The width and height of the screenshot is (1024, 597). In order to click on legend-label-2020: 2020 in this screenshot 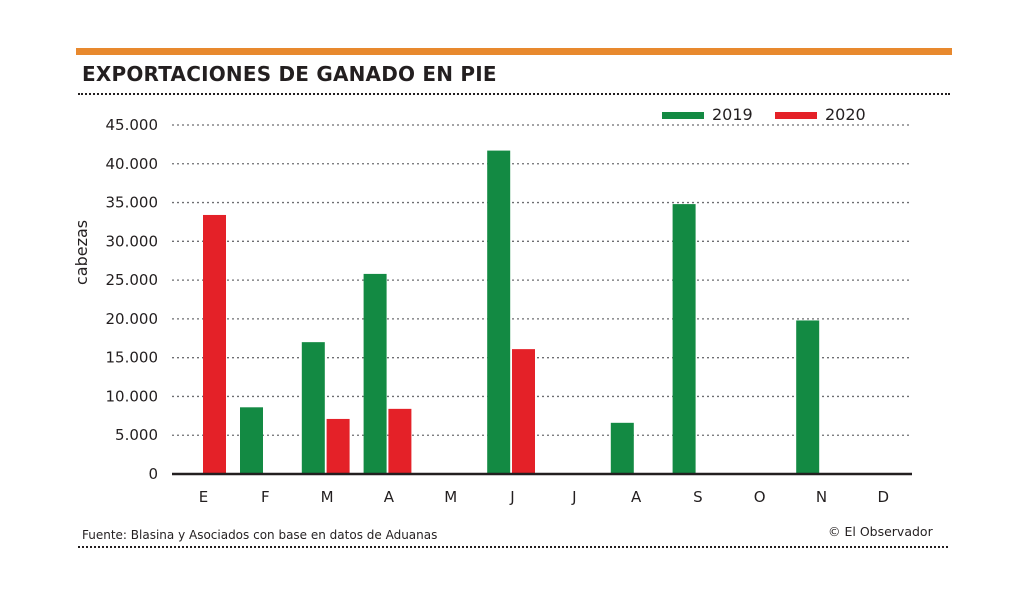, I will do `click(845, 114)`.